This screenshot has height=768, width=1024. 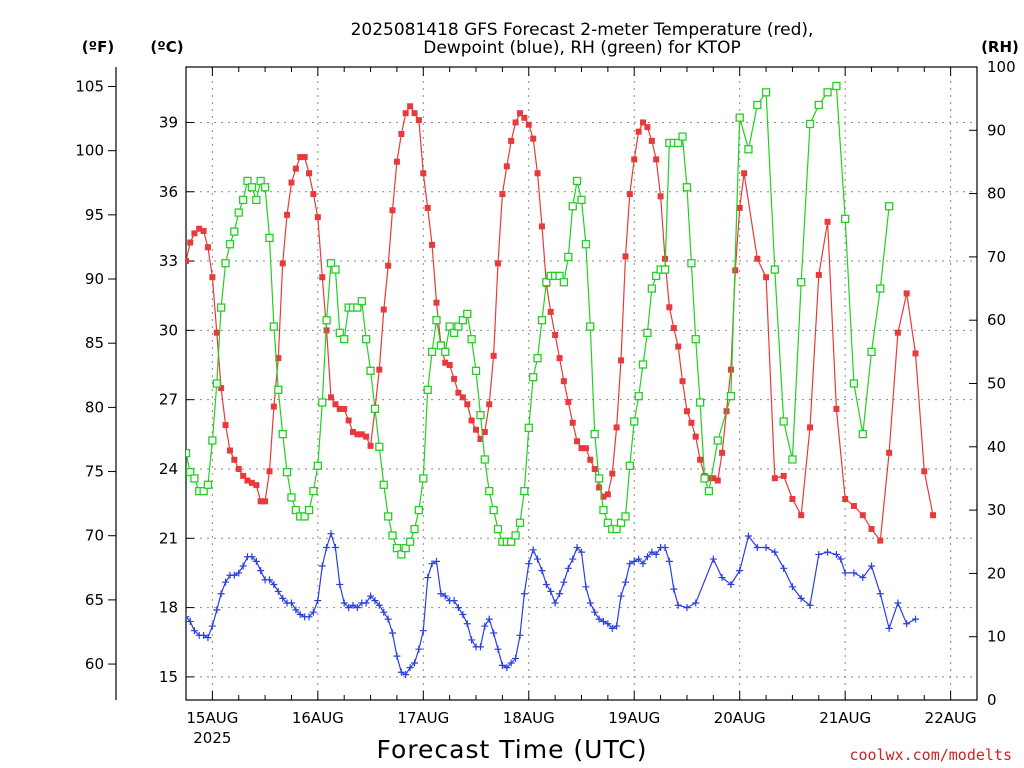 I want to click on rh-tick-label: 90, so click(x=996, y=130).